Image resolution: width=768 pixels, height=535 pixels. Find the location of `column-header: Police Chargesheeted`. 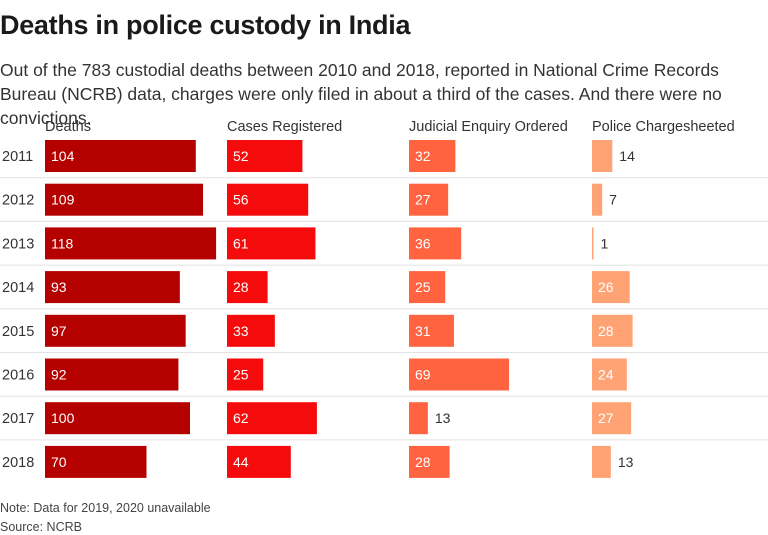

column-header: Police Chargesheeted is located at coordinates (663, 127).